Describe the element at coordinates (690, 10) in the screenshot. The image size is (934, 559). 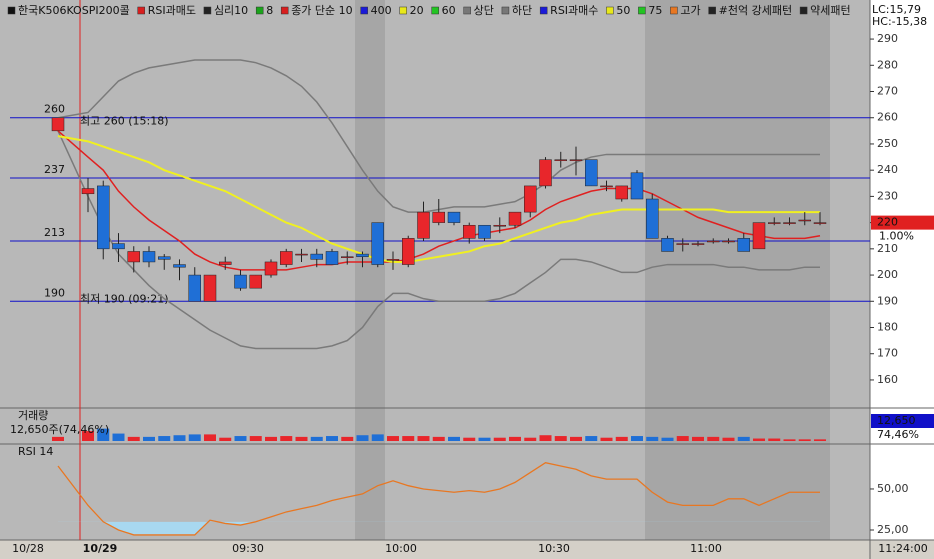
I see `legend-entry: 고가` at that location.